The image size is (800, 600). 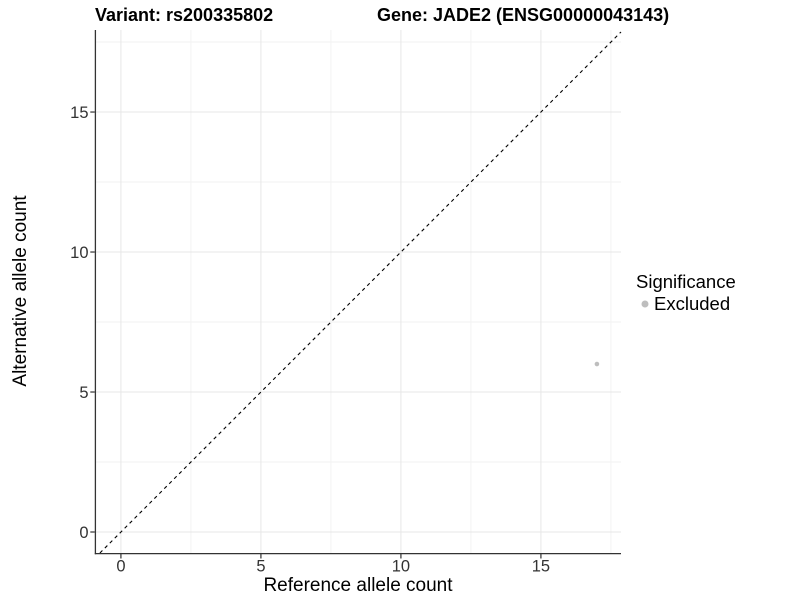 I want to click on legend-item-excluded: Excluded, so click(x=686, y=303).